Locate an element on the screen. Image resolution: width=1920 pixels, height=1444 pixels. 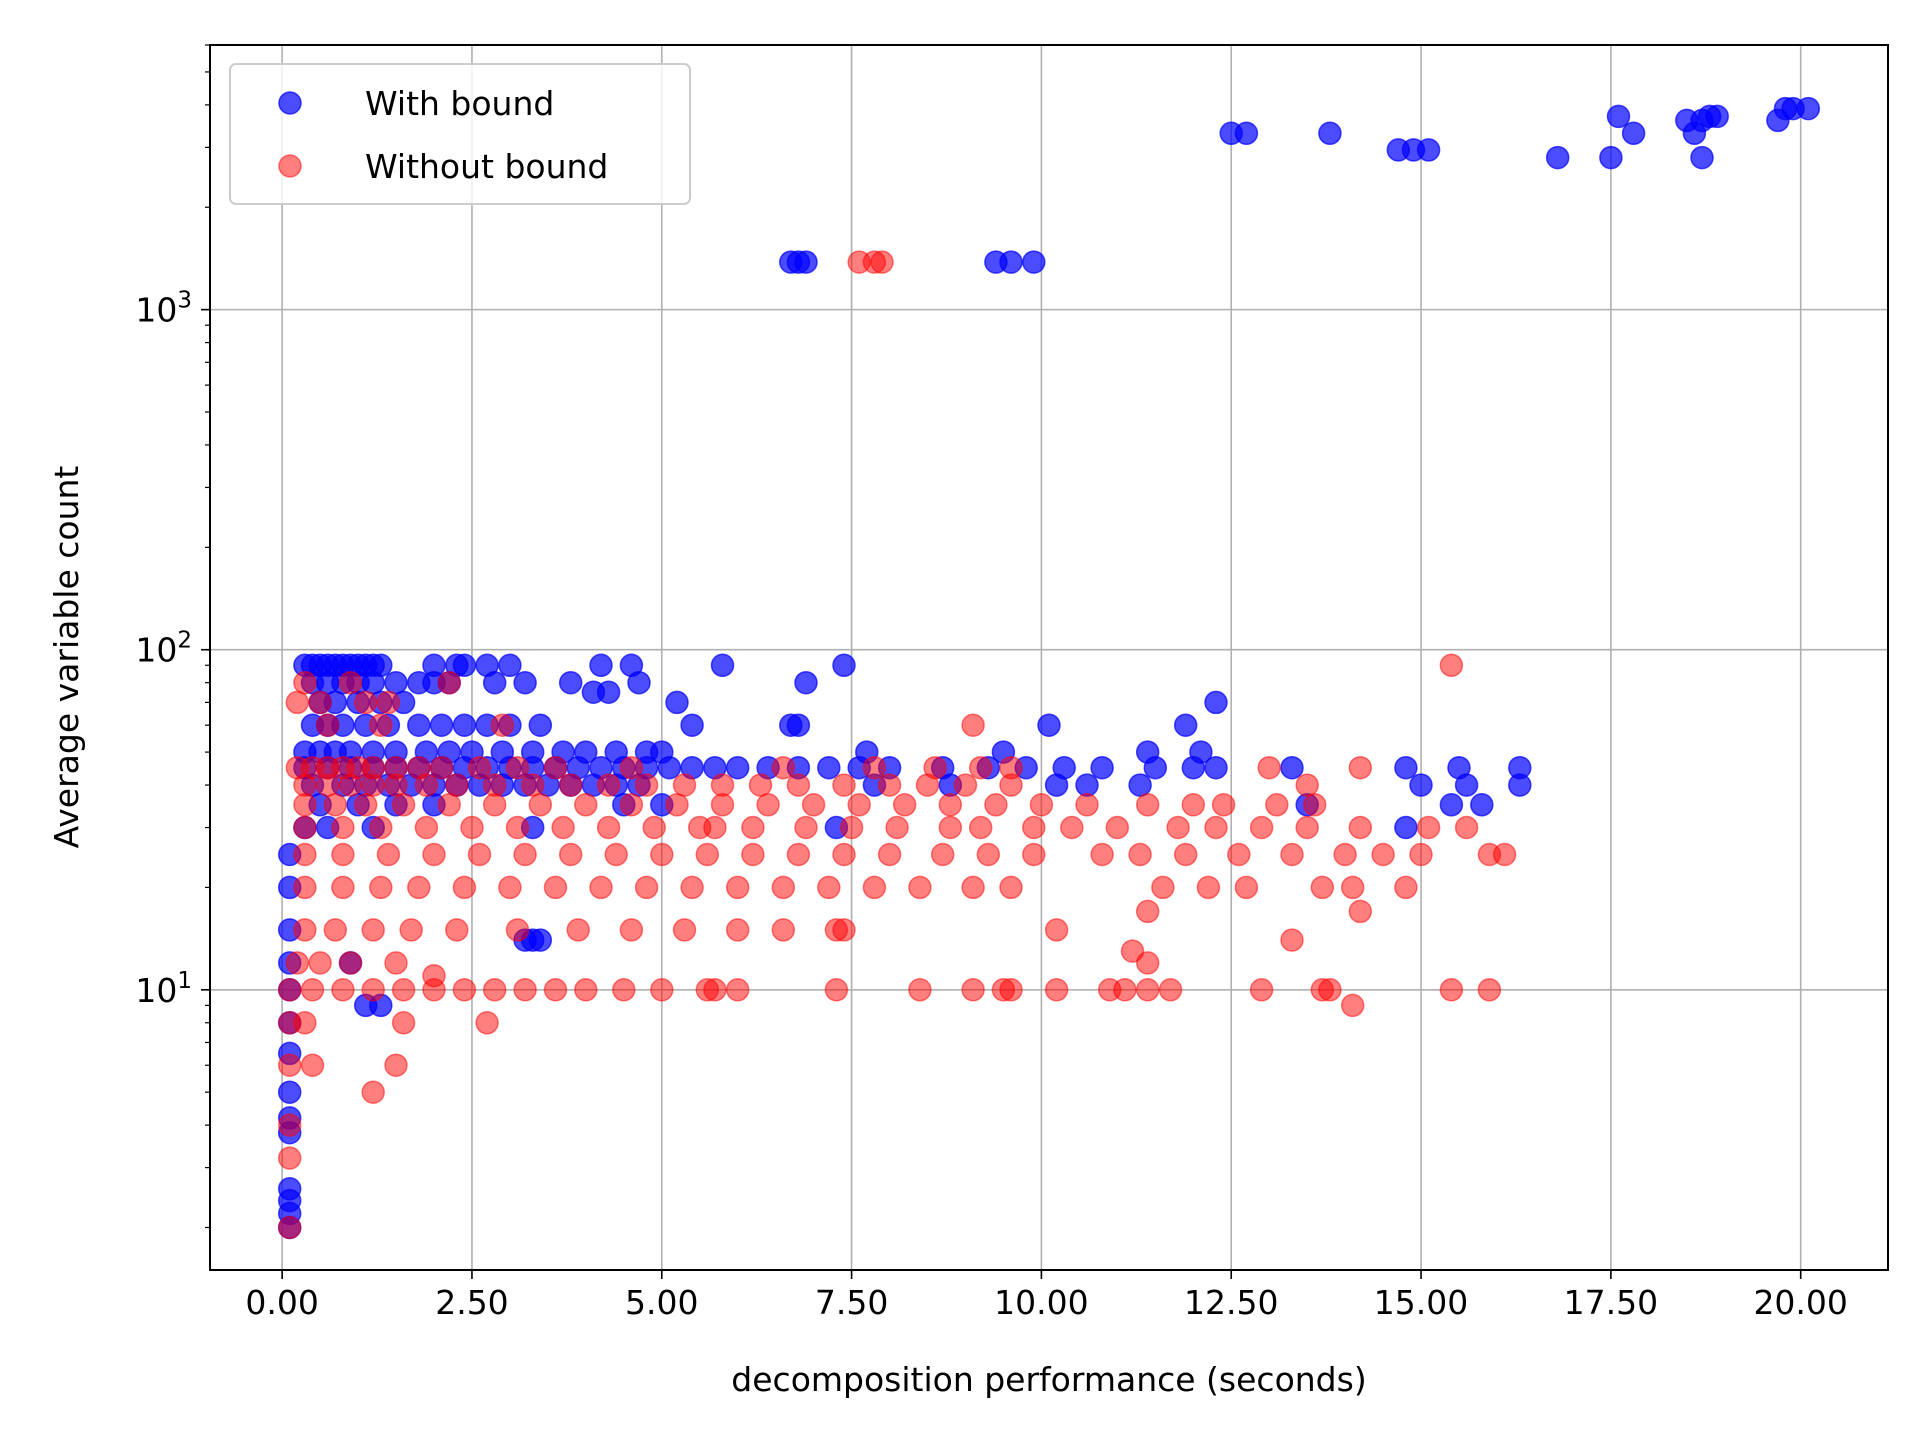
y-tick-label: 10² is located at coordinates (163, 649).